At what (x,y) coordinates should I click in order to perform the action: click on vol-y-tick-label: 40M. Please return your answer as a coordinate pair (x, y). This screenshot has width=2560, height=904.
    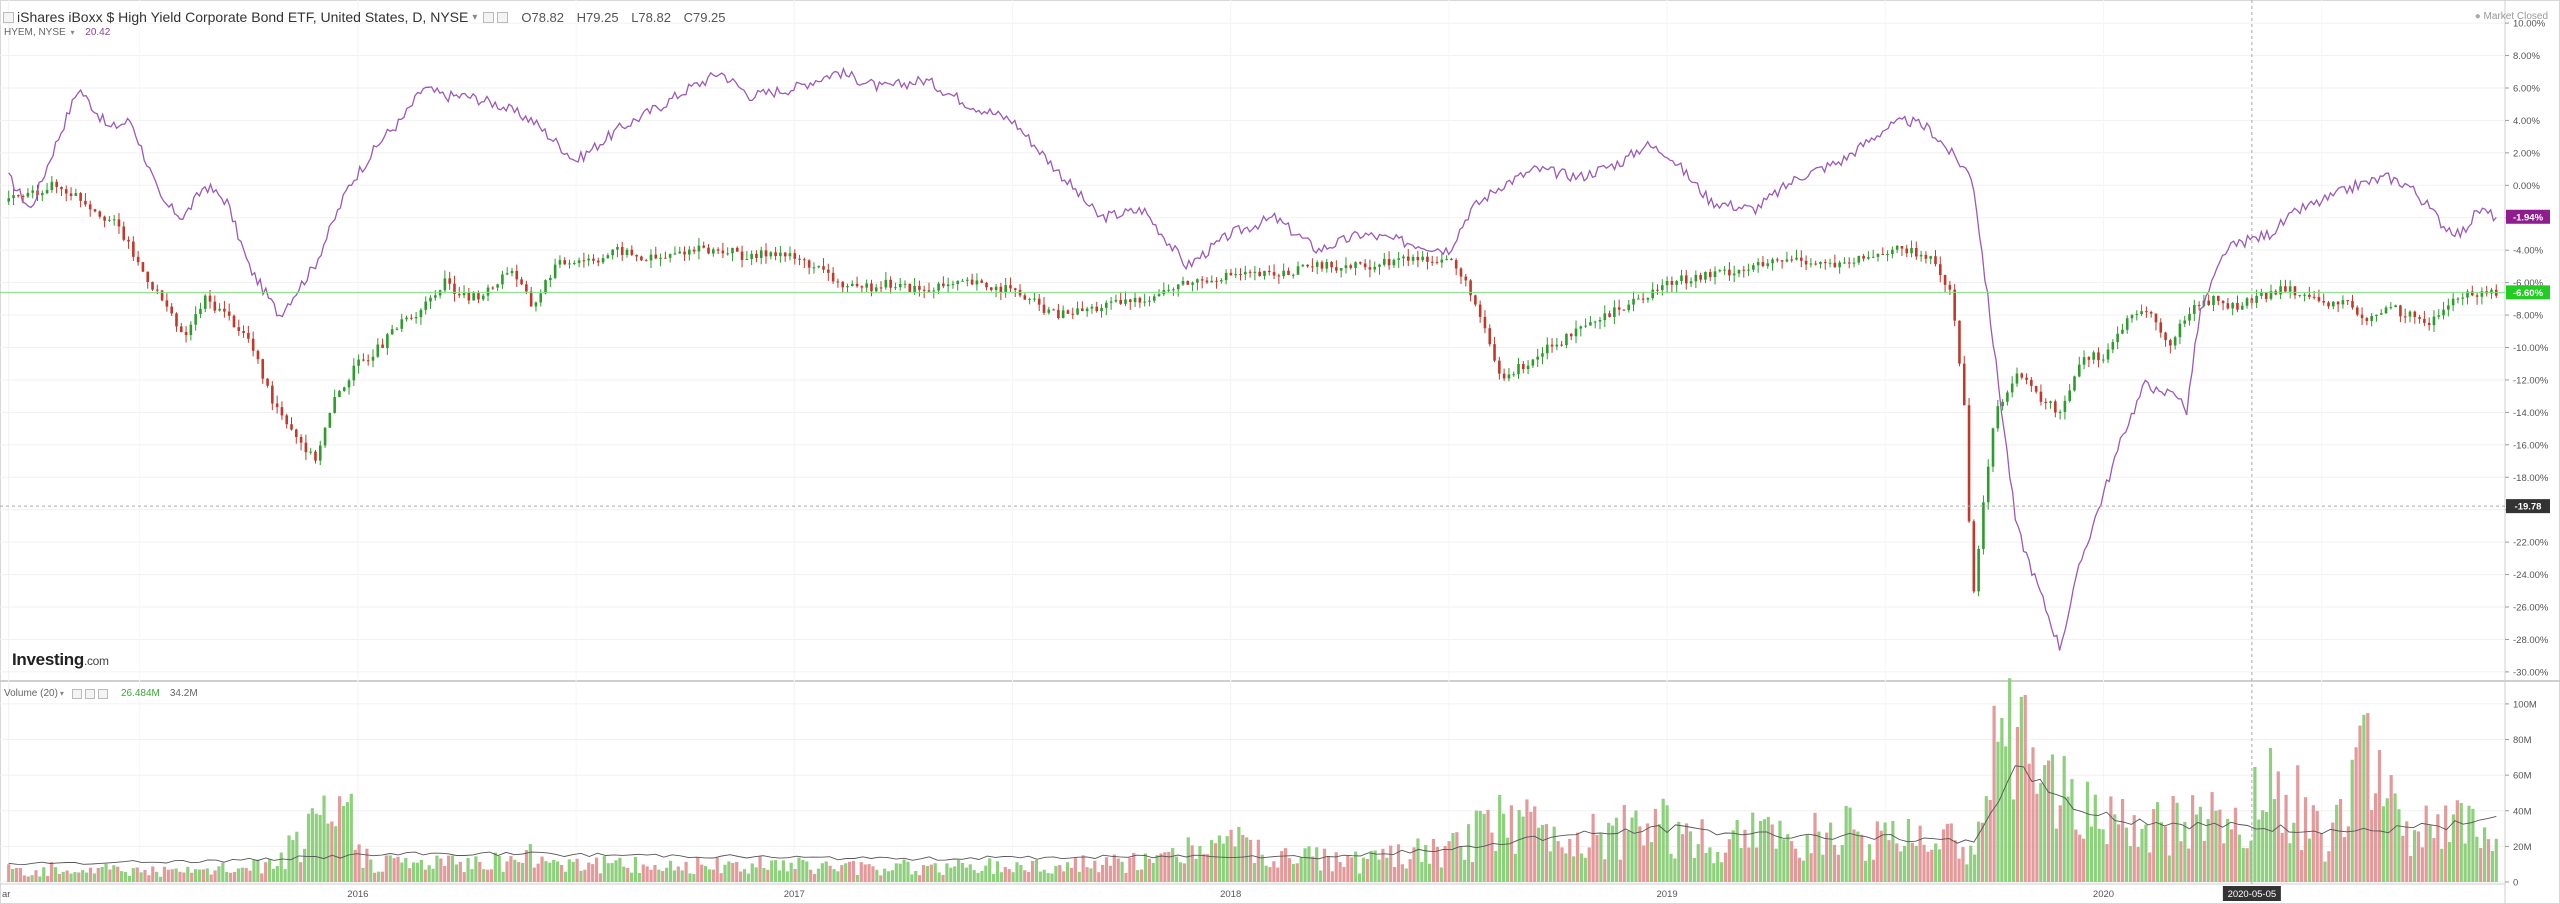
    Looking at the image, I should click on (2522, 811).